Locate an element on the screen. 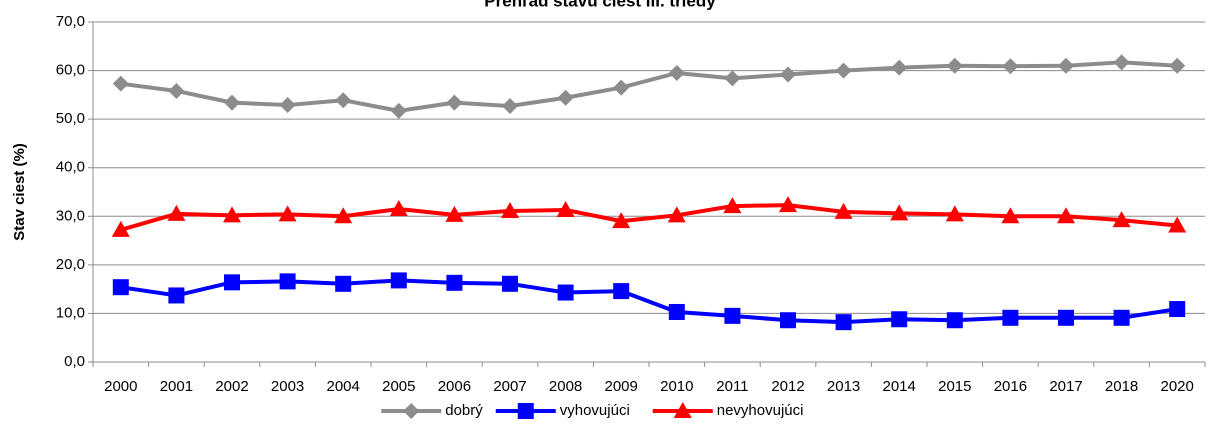 The image size is (1208, 425). x-tick-label: 2006 is located at coordinates (454, 386).